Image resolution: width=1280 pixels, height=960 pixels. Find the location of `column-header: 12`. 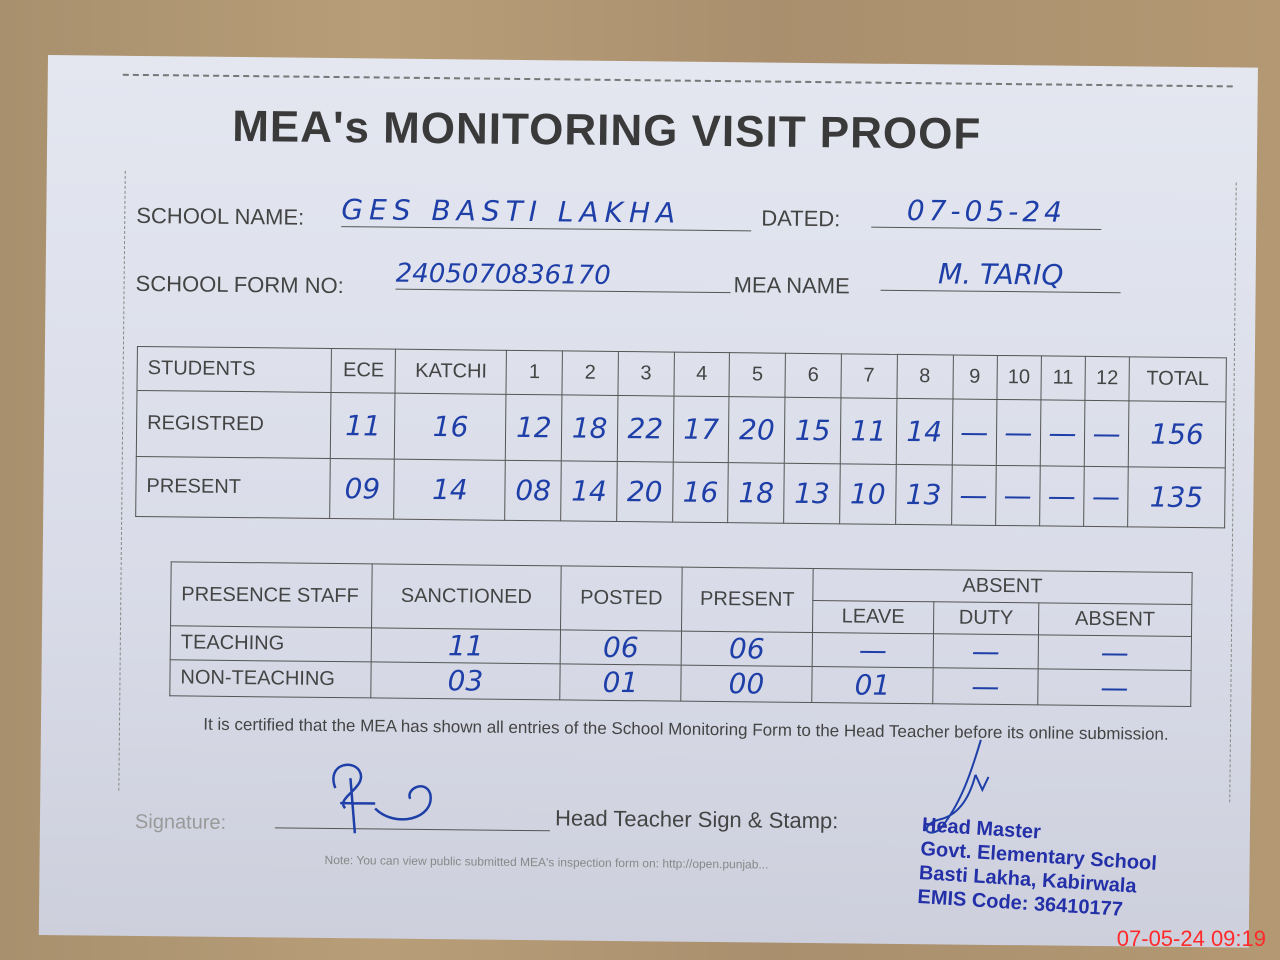

column-header: 12 is located at coordinates (1107, 378).